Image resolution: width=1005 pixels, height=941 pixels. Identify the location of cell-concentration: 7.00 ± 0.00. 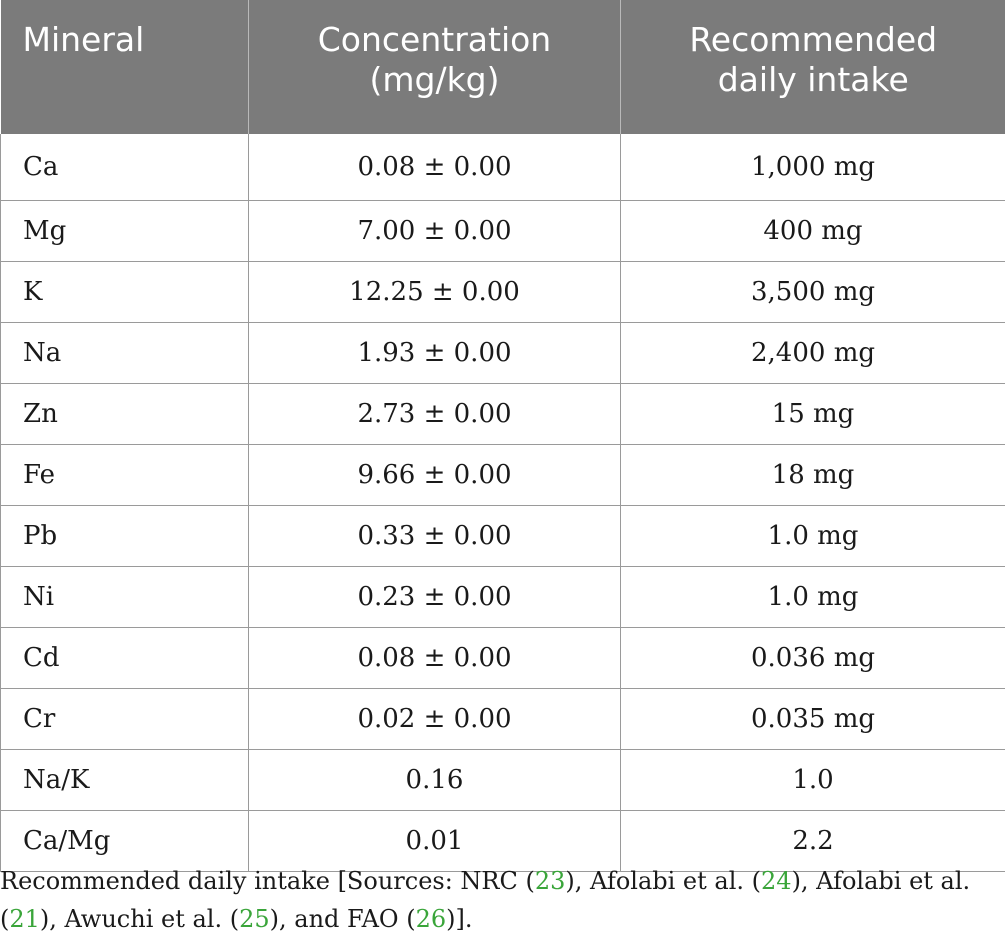
(434, 231).